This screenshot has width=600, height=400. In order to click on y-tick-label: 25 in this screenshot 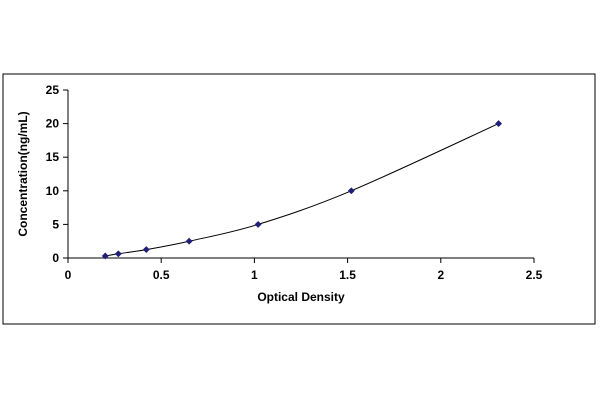, I will do `click(53, 90)`.